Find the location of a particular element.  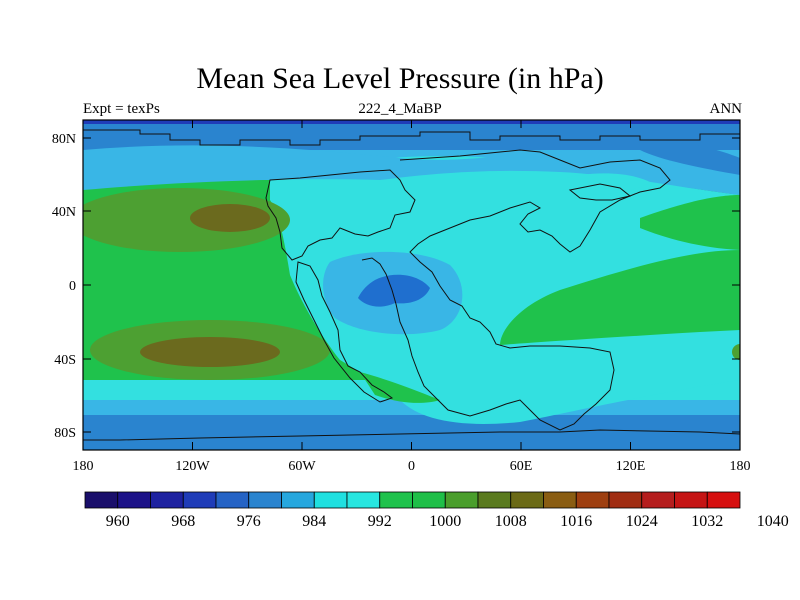

high-cell-north-inner is located at coordinates (230, 218).